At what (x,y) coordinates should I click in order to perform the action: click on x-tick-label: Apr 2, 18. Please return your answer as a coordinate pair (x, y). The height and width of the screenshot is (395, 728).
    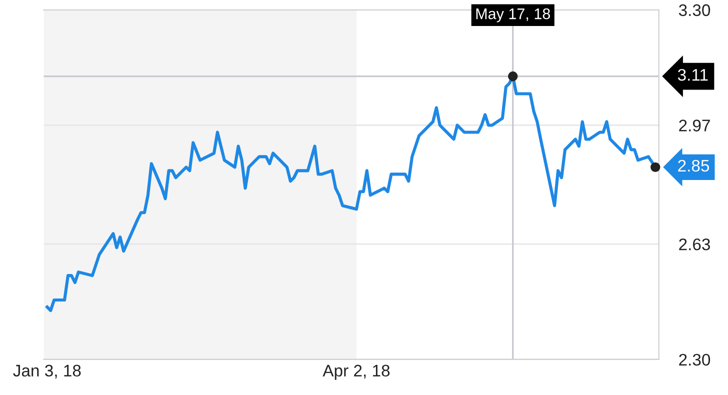
    Looking at the image, I should click on (356, 372).